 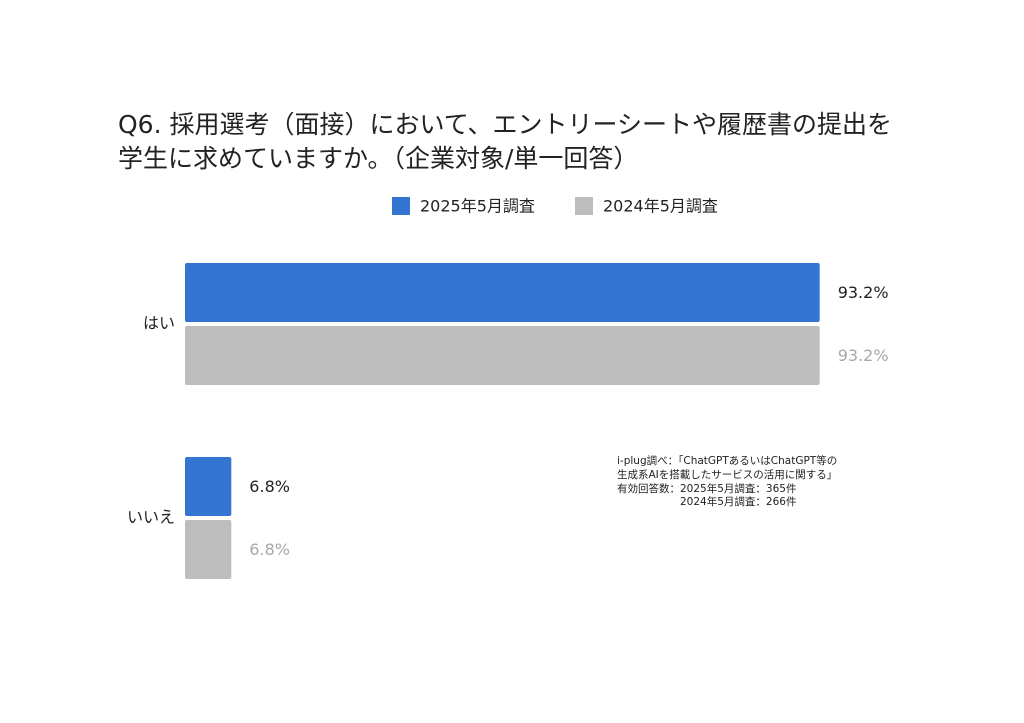 I want to click on legend-label: 2025年5月調査, so click(x=477, y=206).